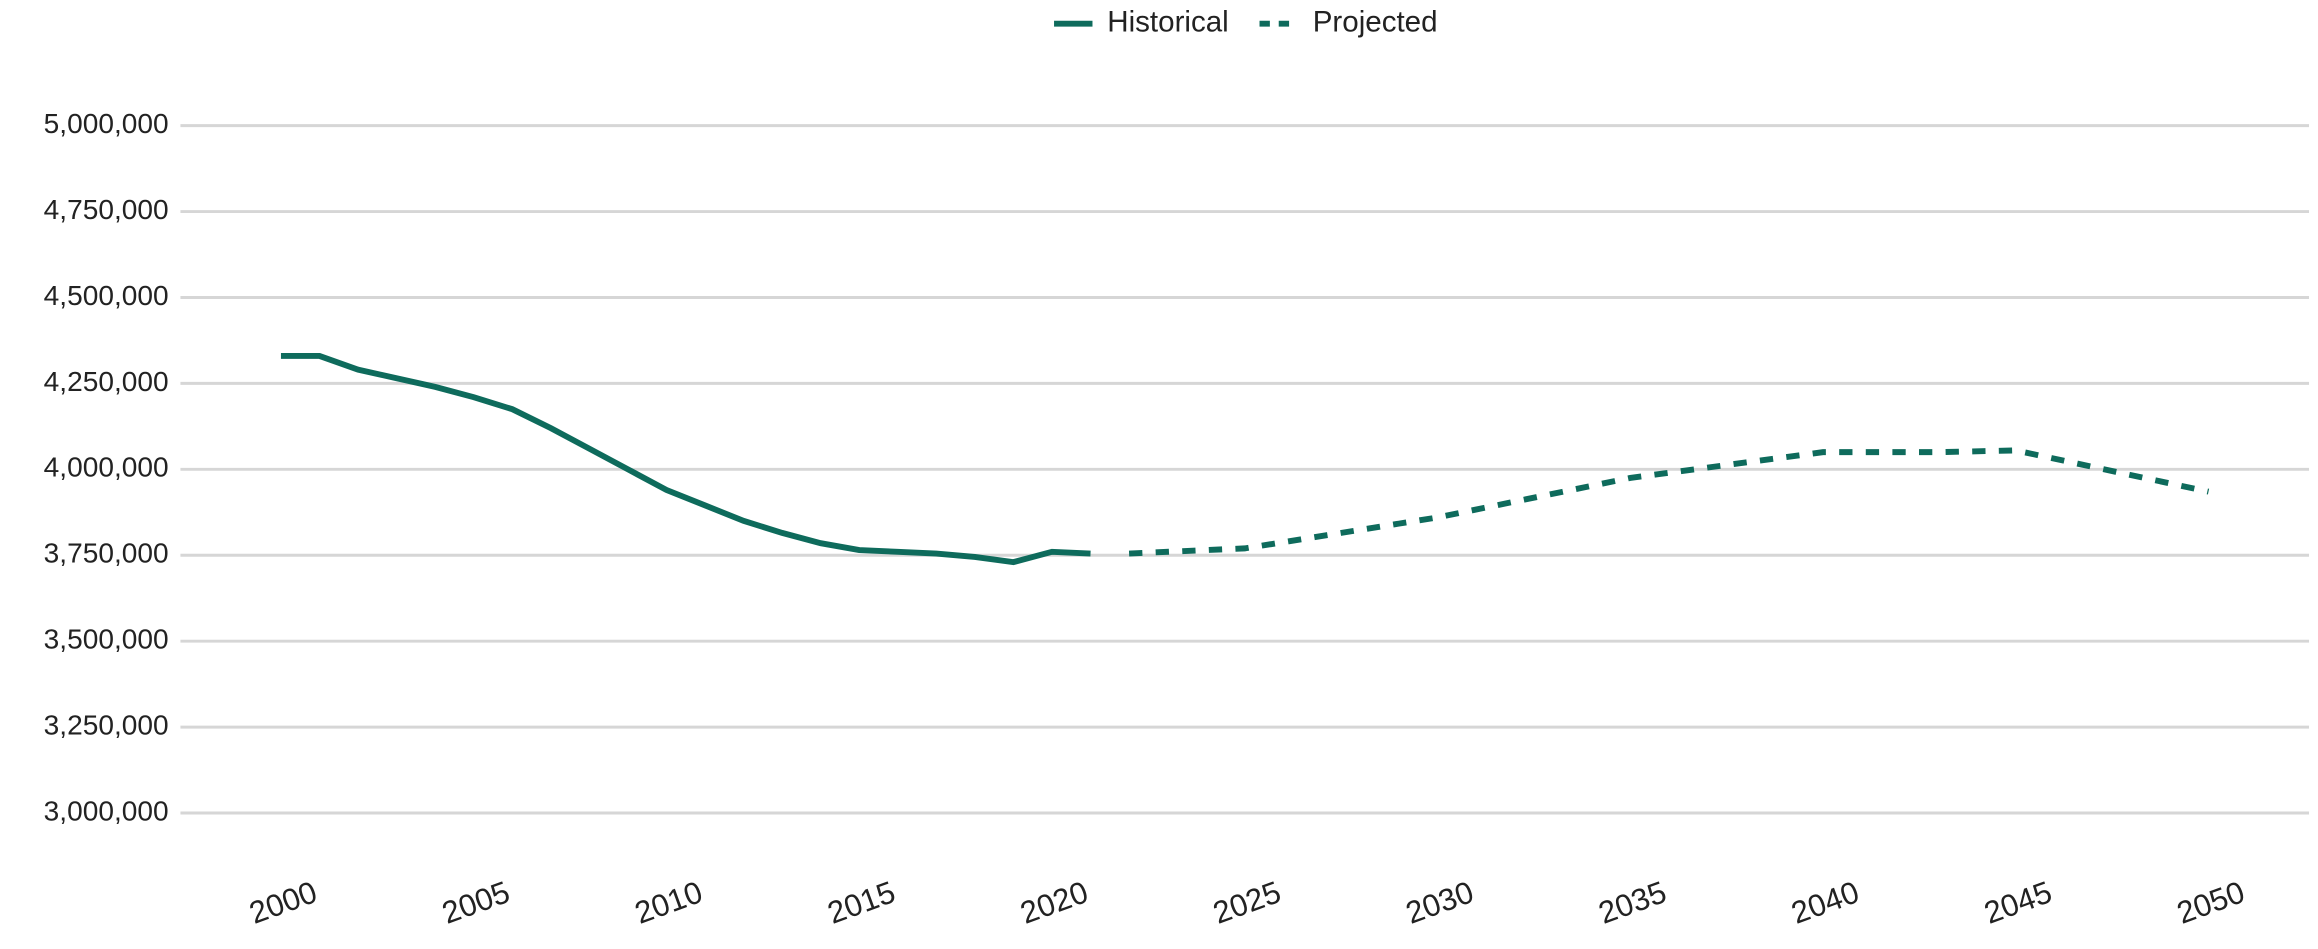 This screenshot has width=2318, height=949. Describe the element at coordinates (1825, 902) in the screenshot. I see `x-tick-label: 2040` at that location.